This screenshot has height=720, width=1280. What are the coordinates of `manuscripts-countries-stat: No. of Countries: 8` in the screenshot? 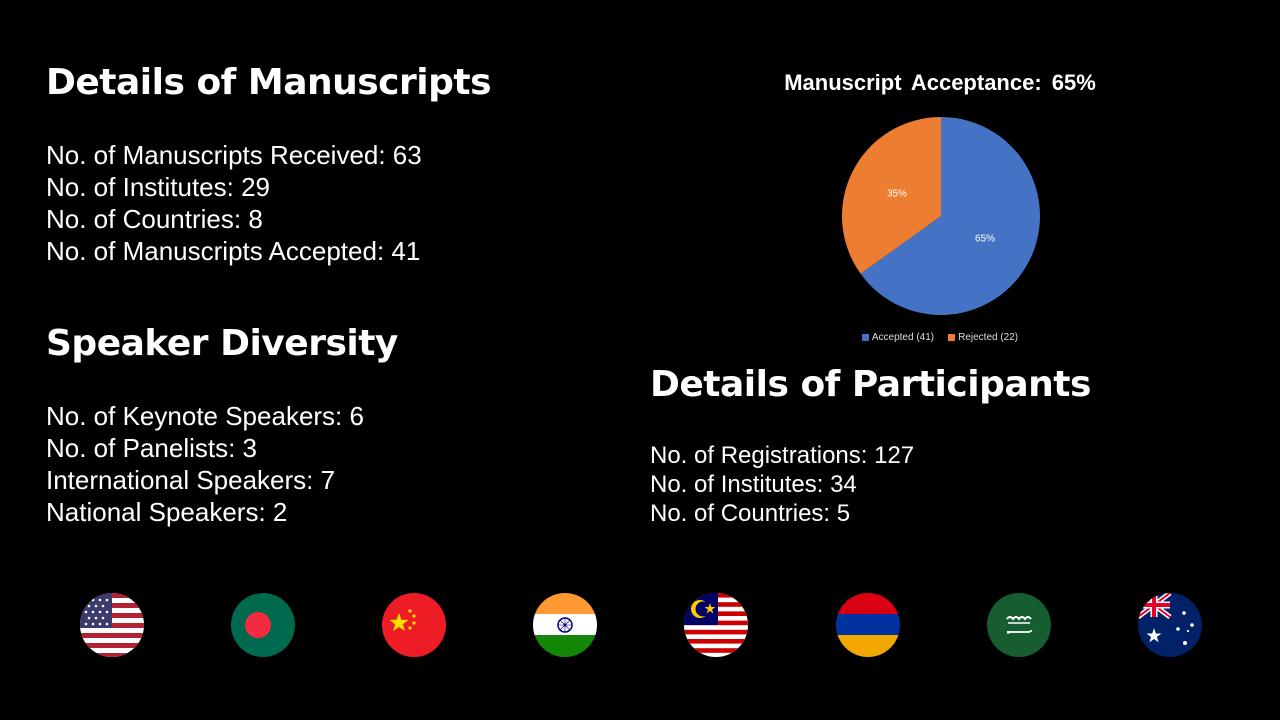 It's located at (154, 219).